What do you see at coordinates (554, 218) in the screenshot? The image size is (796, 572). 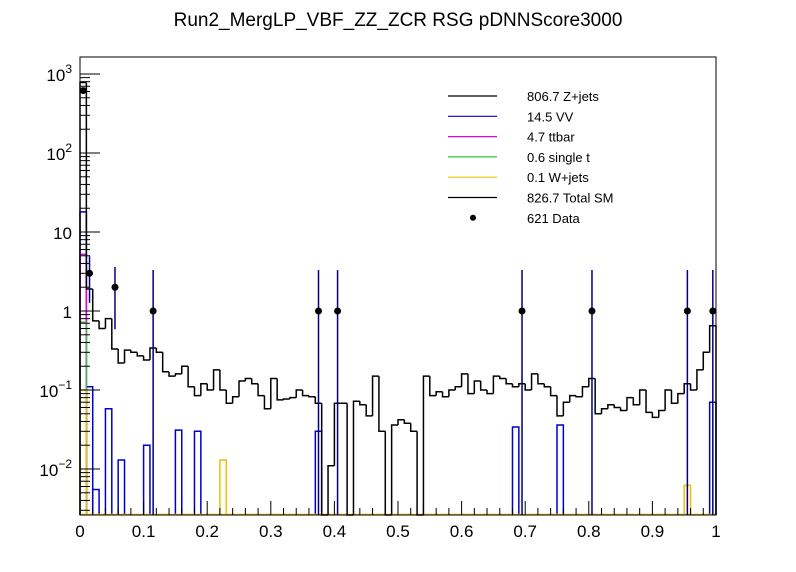 I see `legend-label: 621 Data` at bounding box center [554, 218].